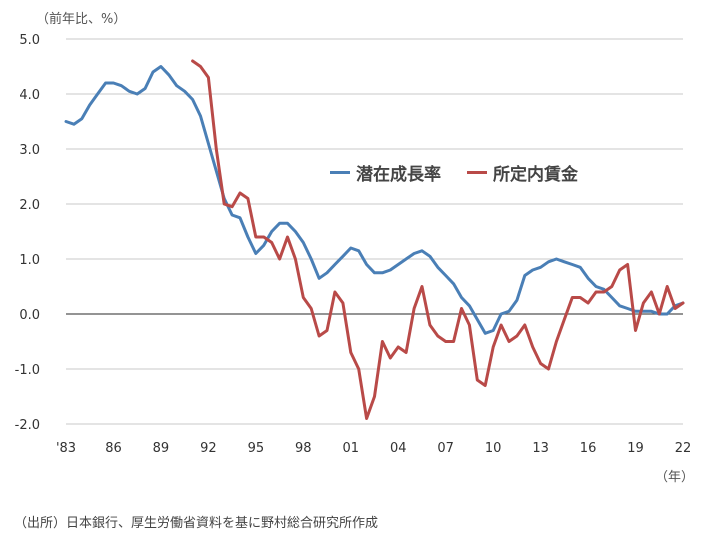 The height and width of the screenshot is (538, 704). I want to click on y-tick-label: 3.0, so click(29, 150).